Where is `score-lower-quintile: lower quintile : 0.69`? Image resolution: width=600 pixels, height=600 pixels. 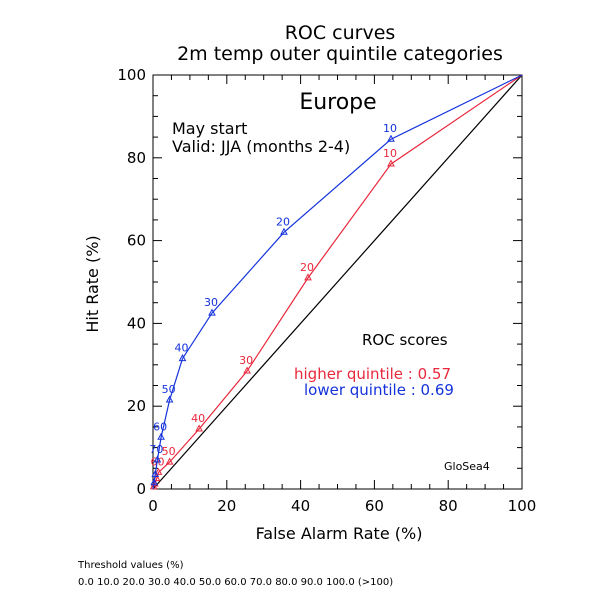 score-lower-quintile: lower quintile : 0.69 is located at coordinates (379, 390).